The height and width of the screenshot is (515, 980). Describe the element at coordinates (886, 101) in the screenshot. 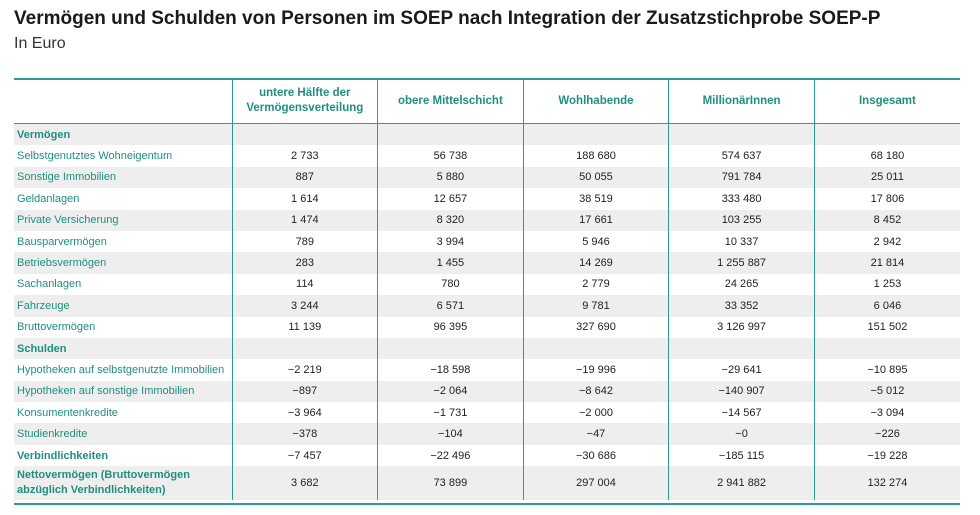

I see `column-header-total: Insgesamt` at that location.